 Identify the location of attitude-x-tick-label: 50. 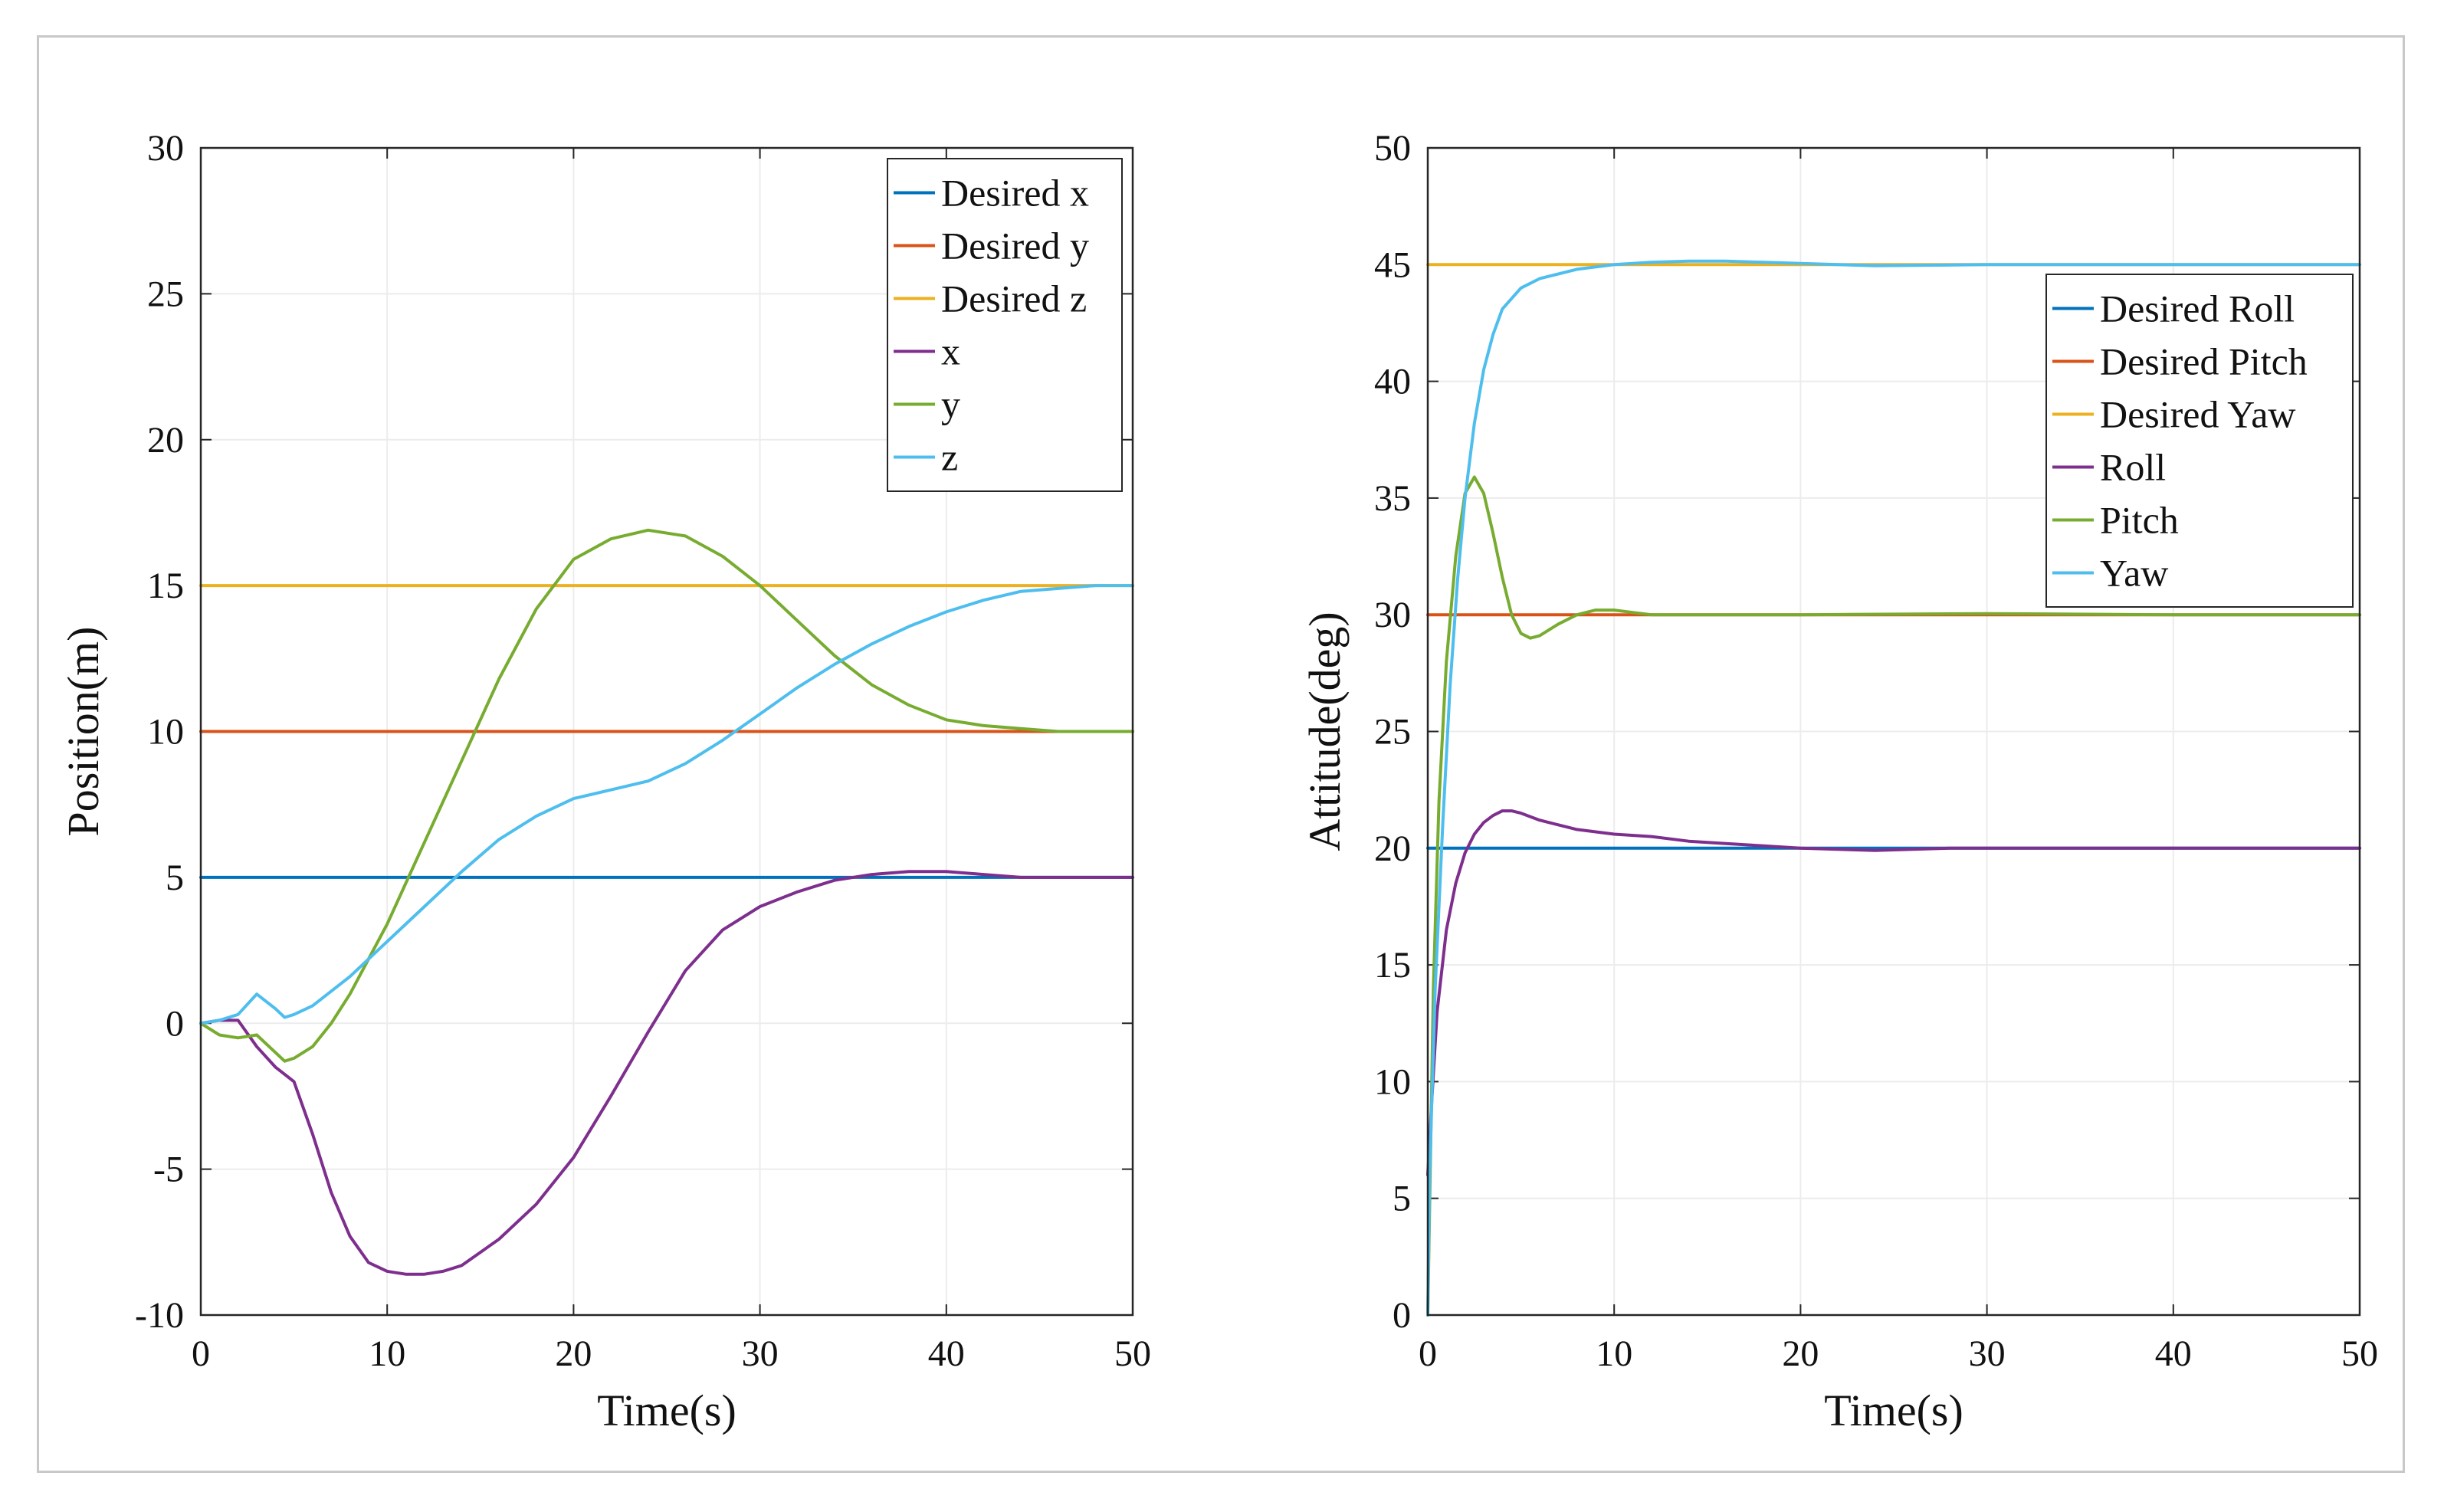
(2359, 1353).